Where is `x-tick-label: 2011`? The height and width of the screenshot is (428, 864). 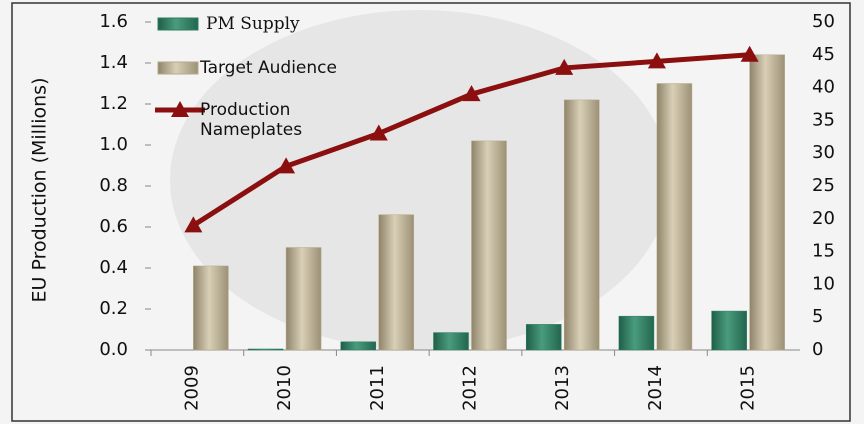
x-tick-label: 2011 is located at coordinates (377, 388).